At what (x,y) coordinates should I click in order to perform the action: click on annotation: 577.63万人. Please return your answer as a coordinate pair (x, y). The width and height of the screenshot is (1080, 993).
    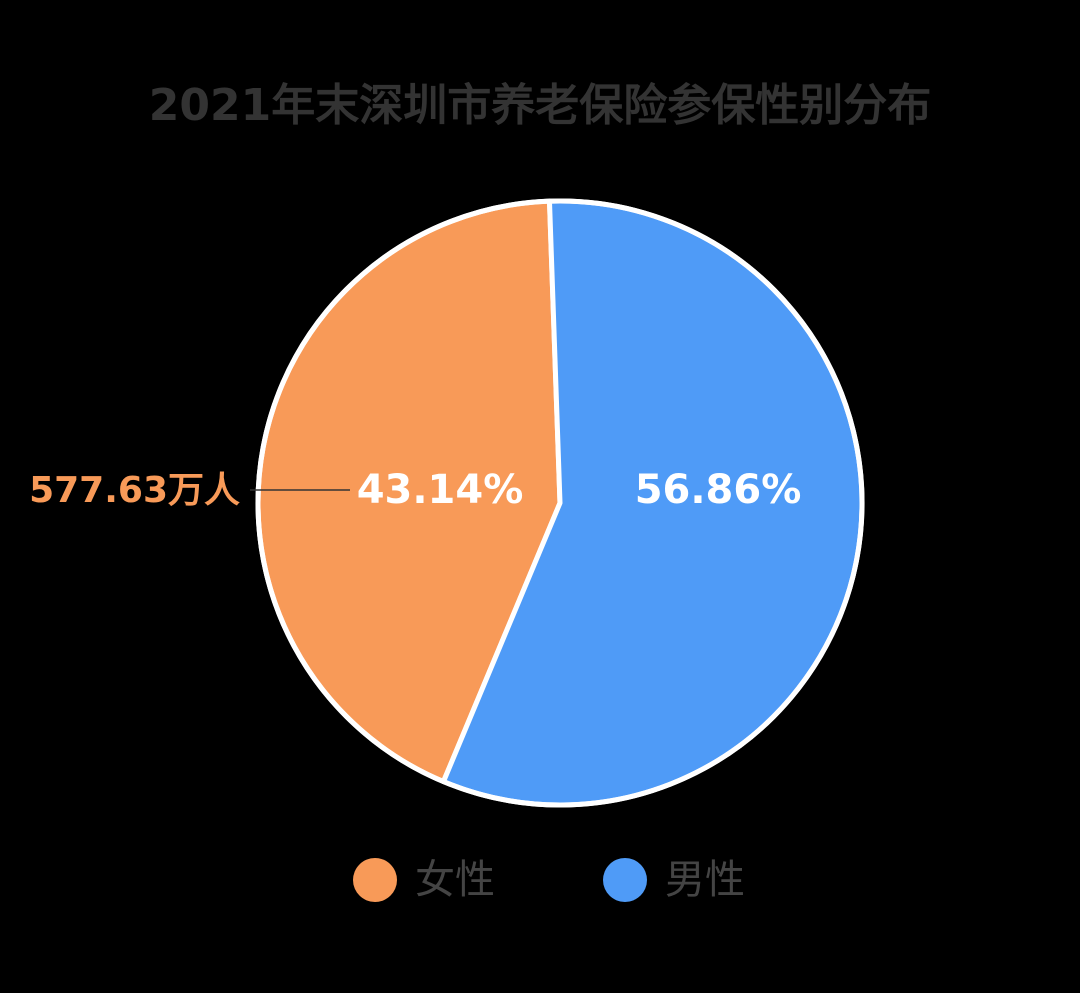
    Looking at the image, I should click on (134, 490).